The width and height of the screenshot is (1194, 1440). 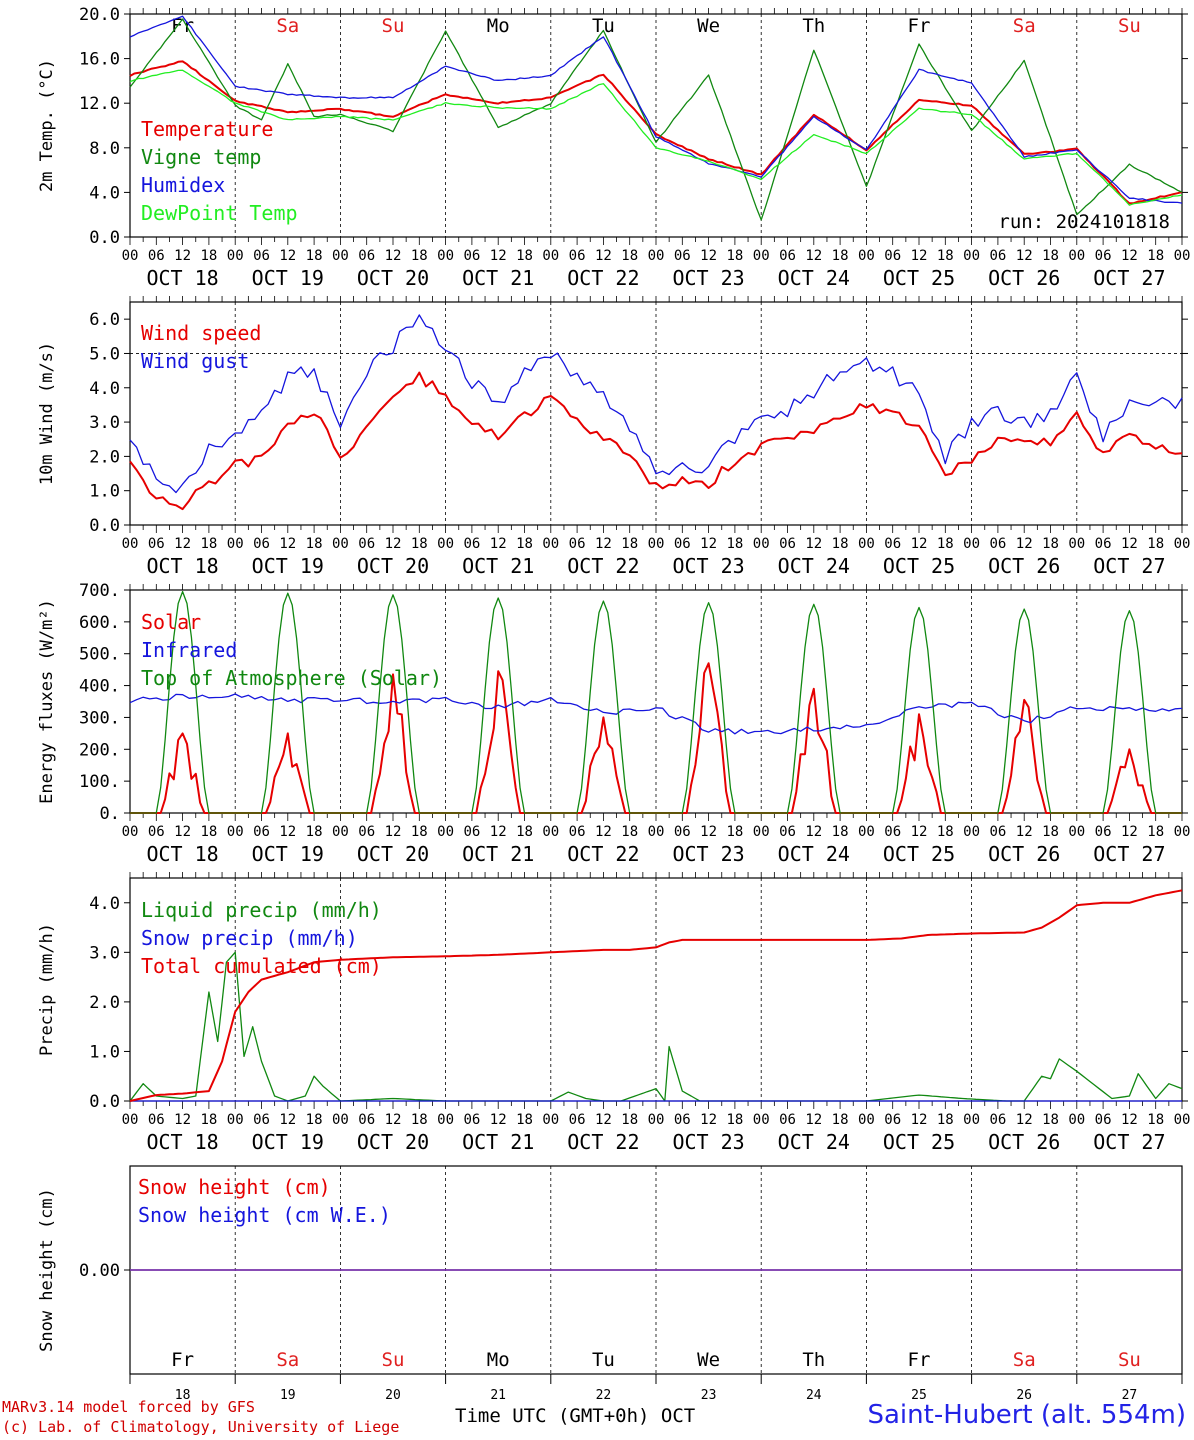 I want to click on legend-entry: Infrared, so click(x=189, y=650).